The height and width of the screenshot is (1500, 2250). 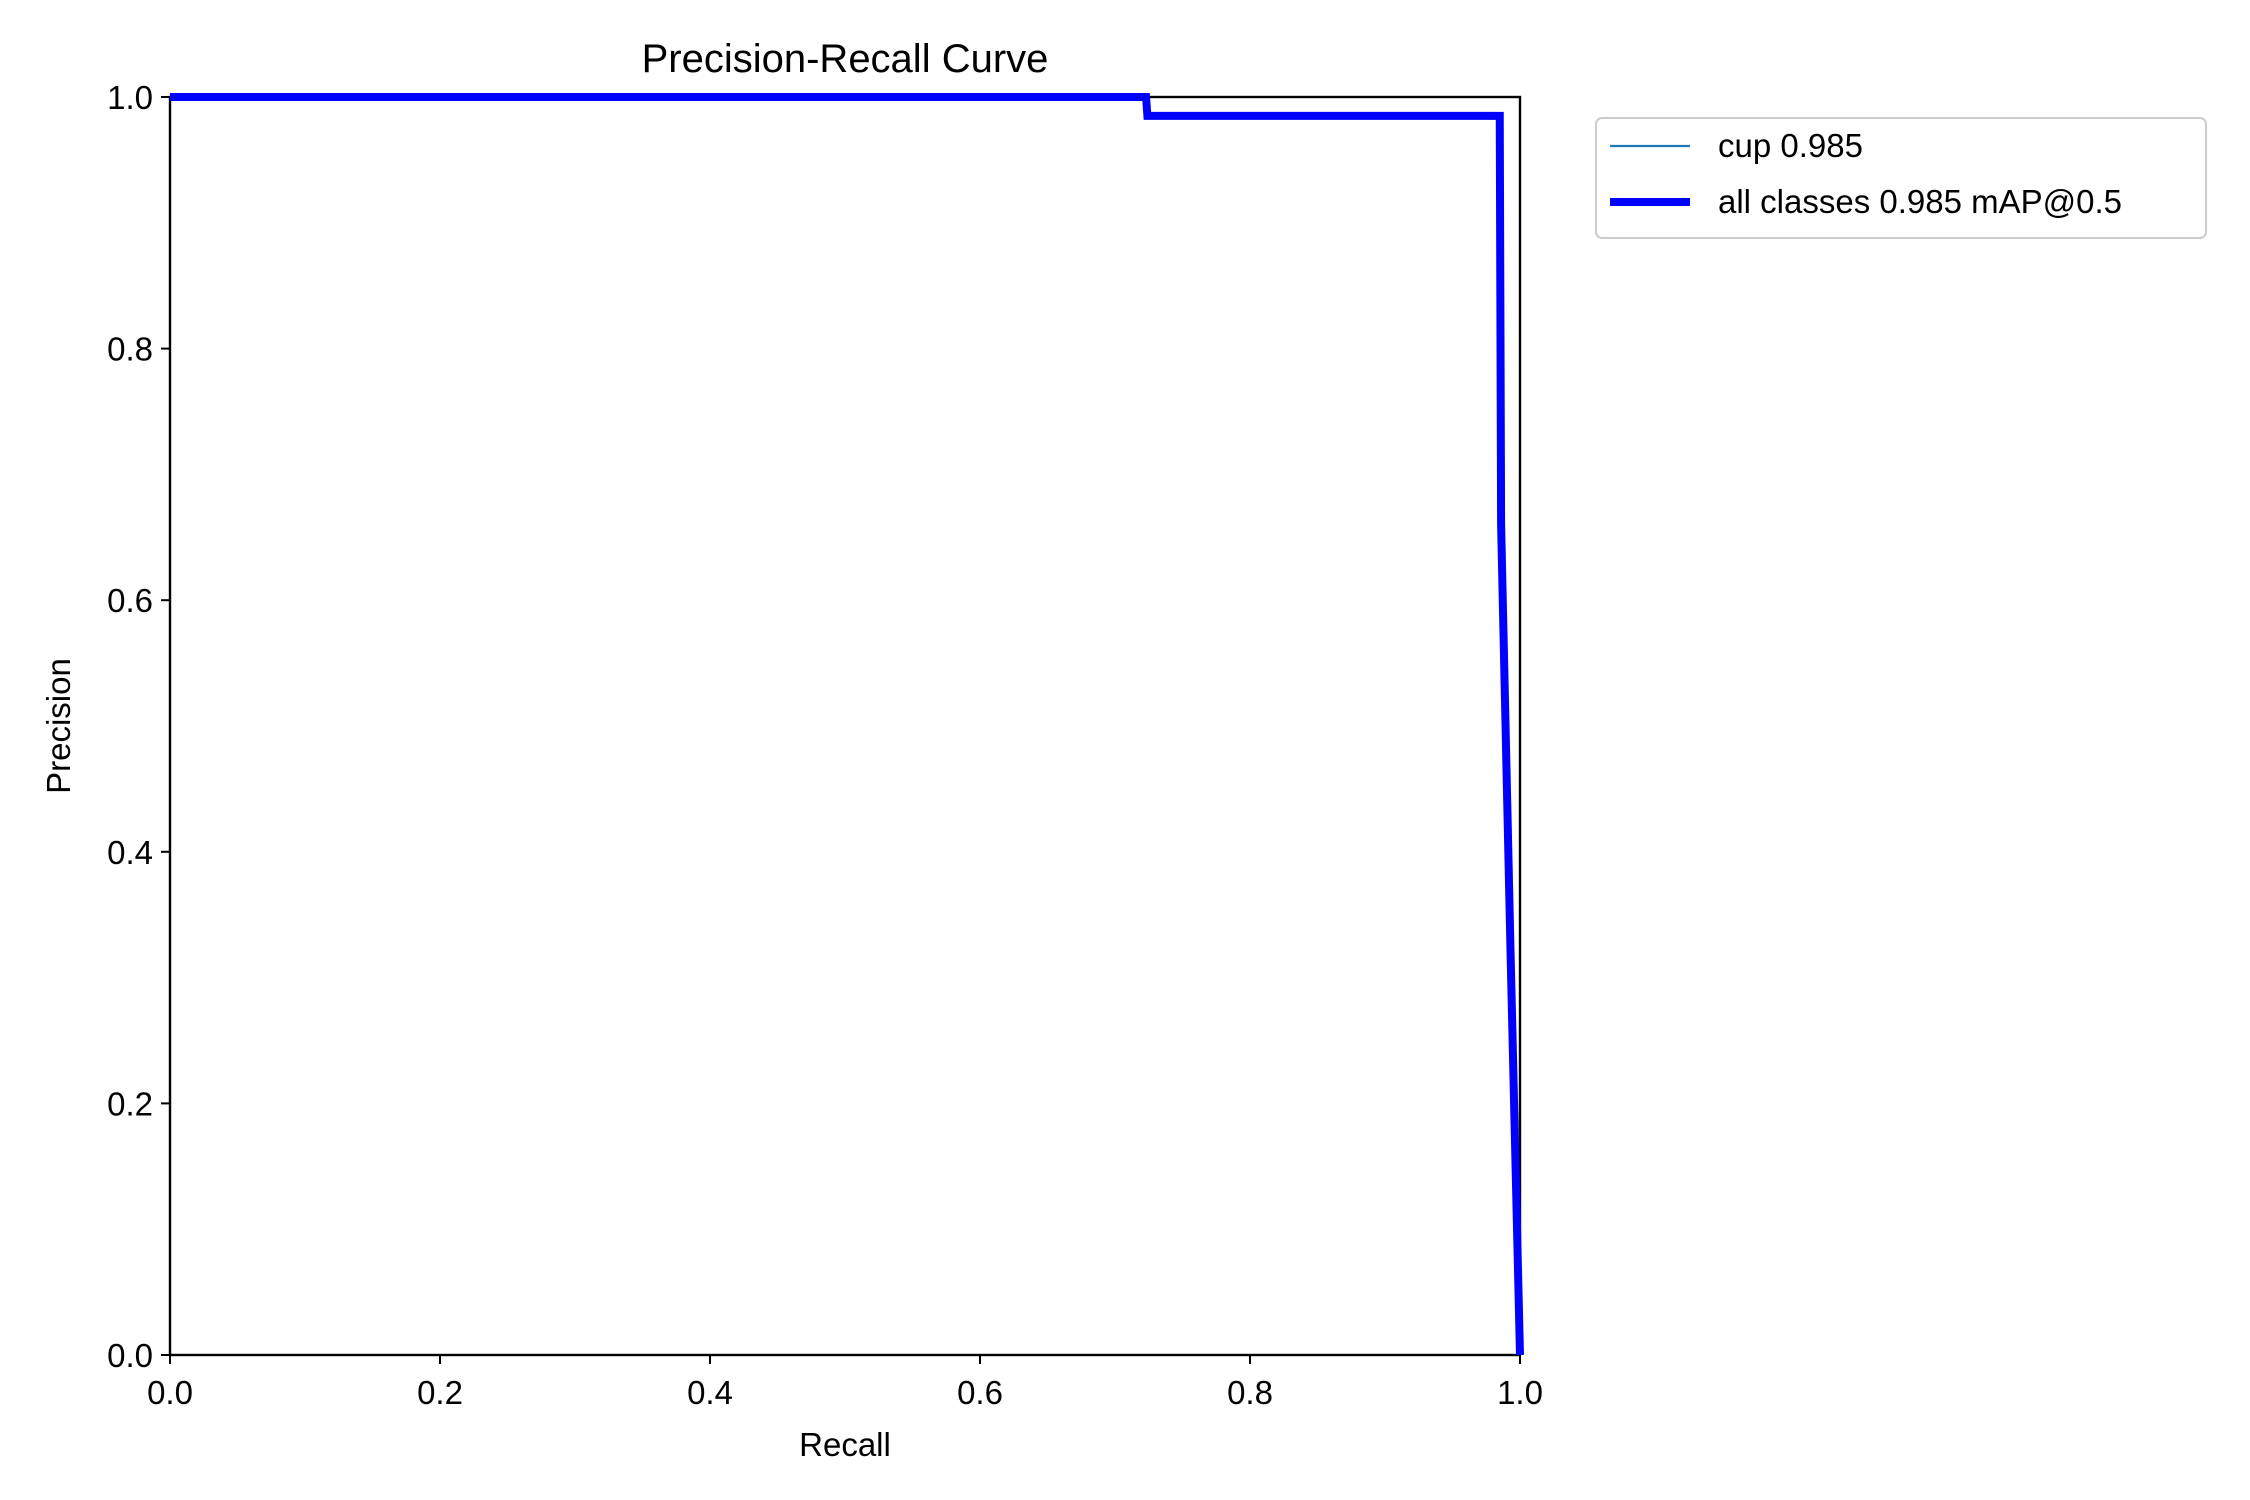 I want to click on y-tick-label: 0.2, so click(x=130, y=1103).